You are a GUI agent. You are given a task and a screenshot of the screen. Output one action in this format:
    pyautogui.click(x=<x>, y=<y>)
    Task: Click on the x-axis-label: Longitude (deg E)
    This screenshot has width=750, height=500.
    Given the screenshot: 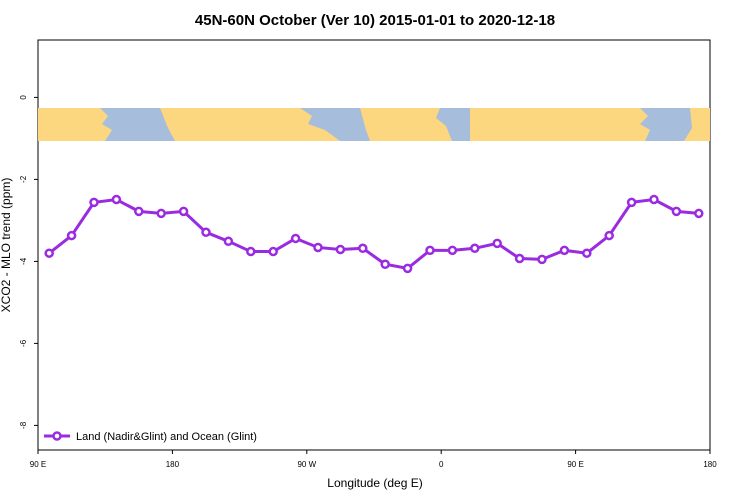 What is the action you would take?
    pyautogui.click(x=374, y=483)
    